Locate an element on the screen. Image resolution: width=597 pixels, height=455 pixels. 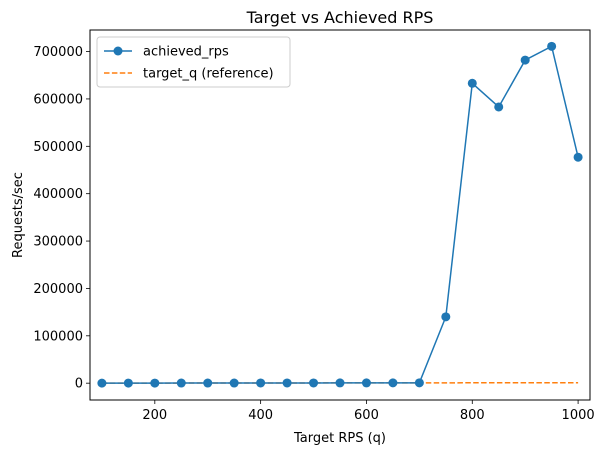
legend-label-target: target_q (reference) is located at coordinates (208, 74).